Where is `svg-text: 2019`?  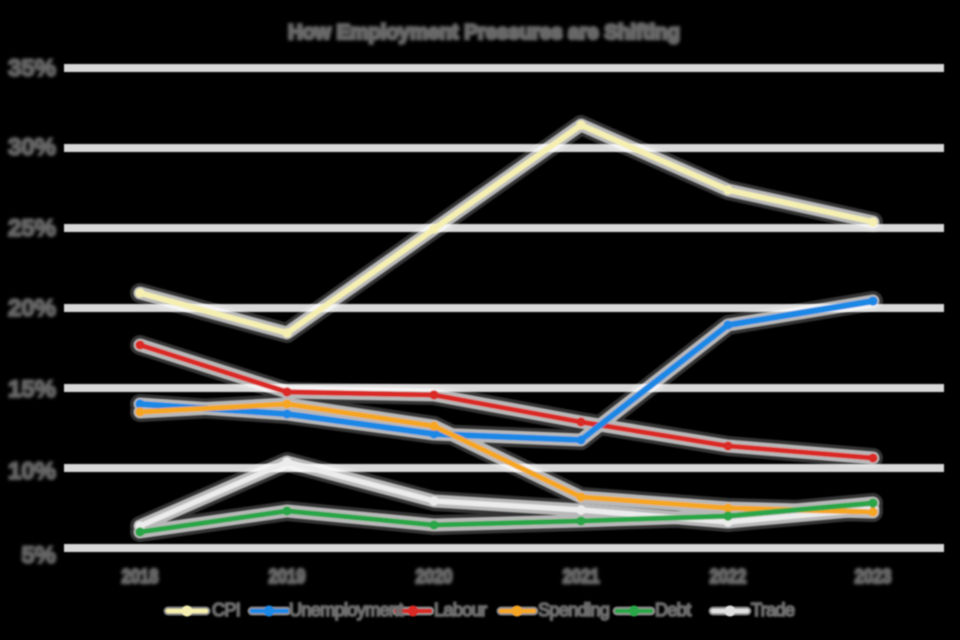
svg-text: 2019 is located at coordinates (287, 577).